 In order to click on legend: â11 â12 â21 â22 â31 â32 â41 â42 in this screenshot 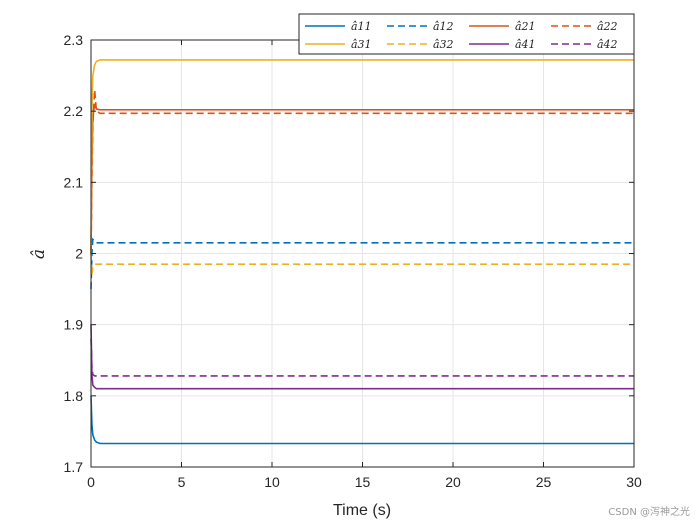, I will do `click(466, 34)`.